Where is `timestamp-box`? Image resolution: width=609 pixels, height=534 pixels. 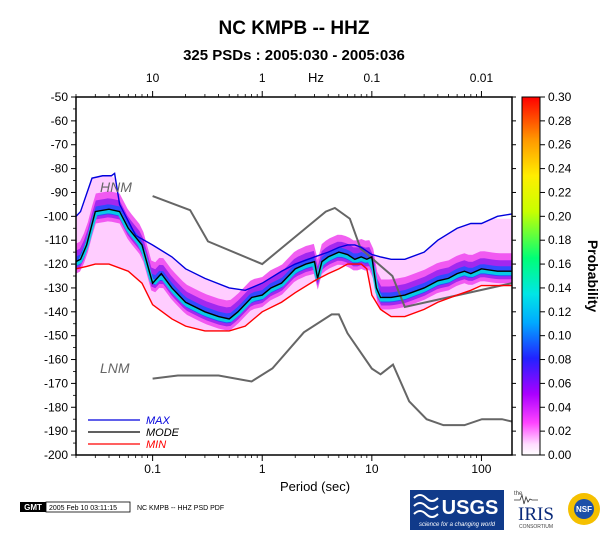 timestamp-box is located at coordinates (88, 507).